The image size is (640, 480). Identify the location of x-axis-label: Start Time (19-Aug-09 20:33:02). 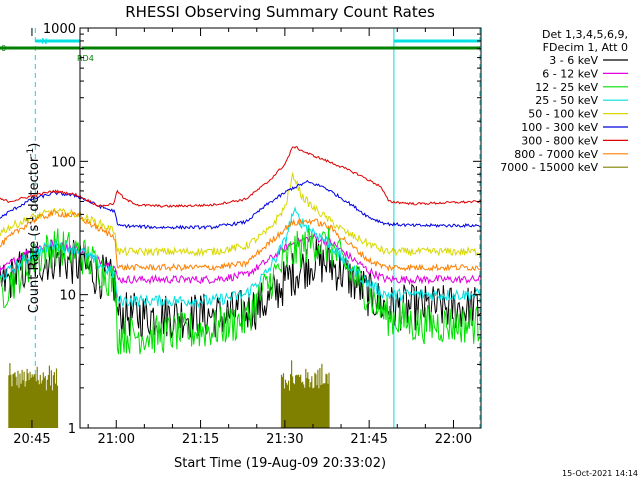
(280, 463).